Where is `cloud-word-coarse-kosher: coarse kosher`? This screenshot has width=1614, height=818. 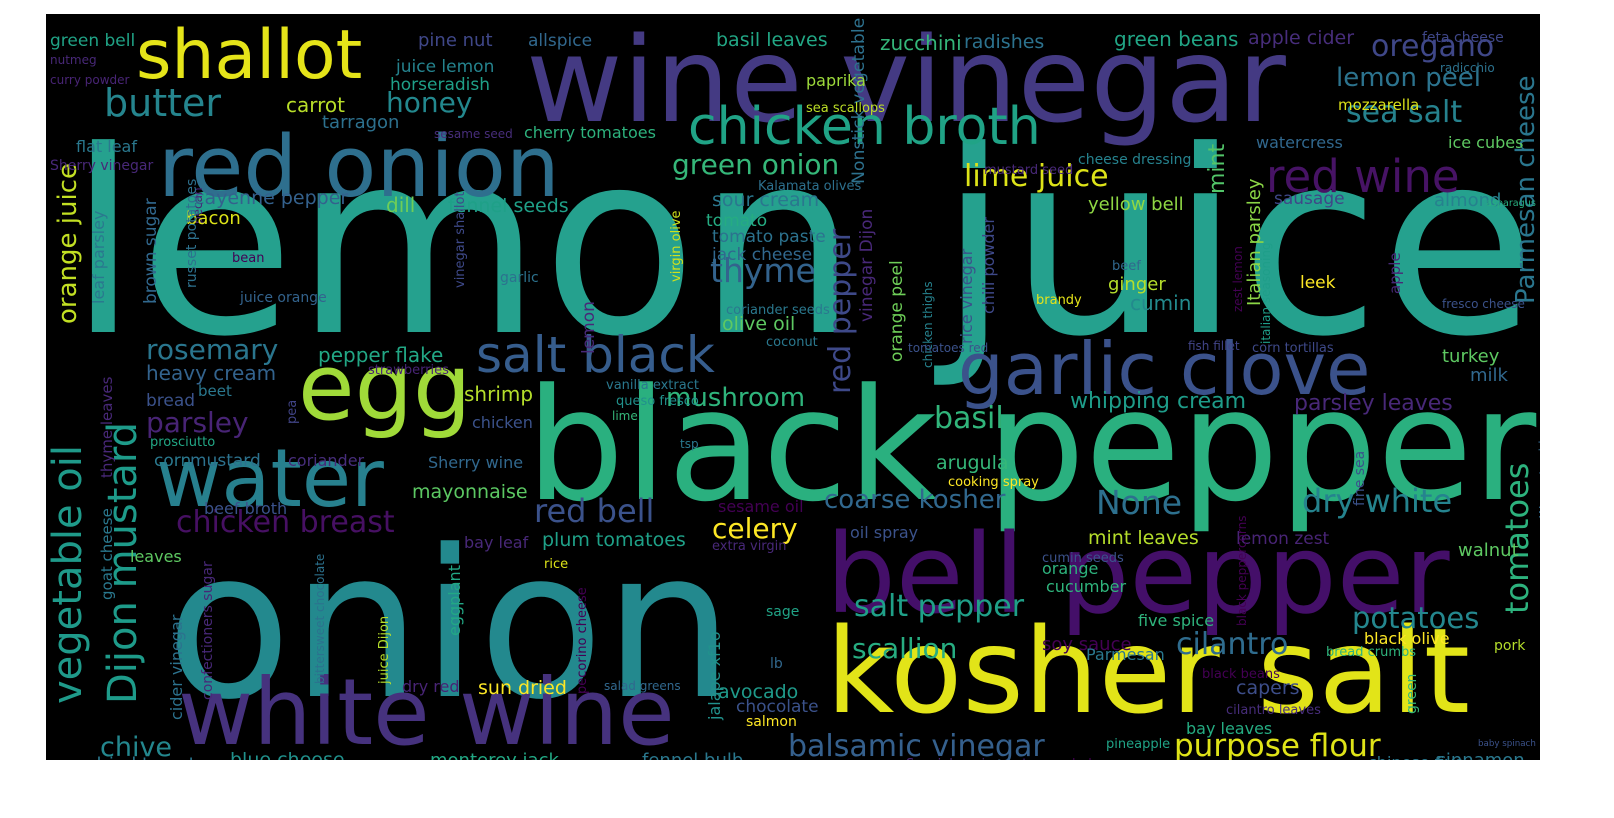
cloud-word-coarse-kosher: coarse kosher is located at coordinates (915, 500).